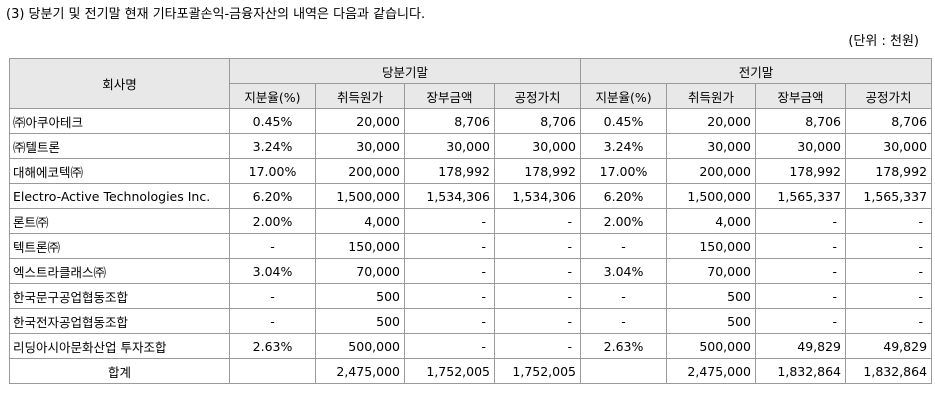 The height and width of the screenshot is (410, 935). Describe the element at coordinates (360, 346) in the screenshot. I see `value-cell: 500,000` at that location.